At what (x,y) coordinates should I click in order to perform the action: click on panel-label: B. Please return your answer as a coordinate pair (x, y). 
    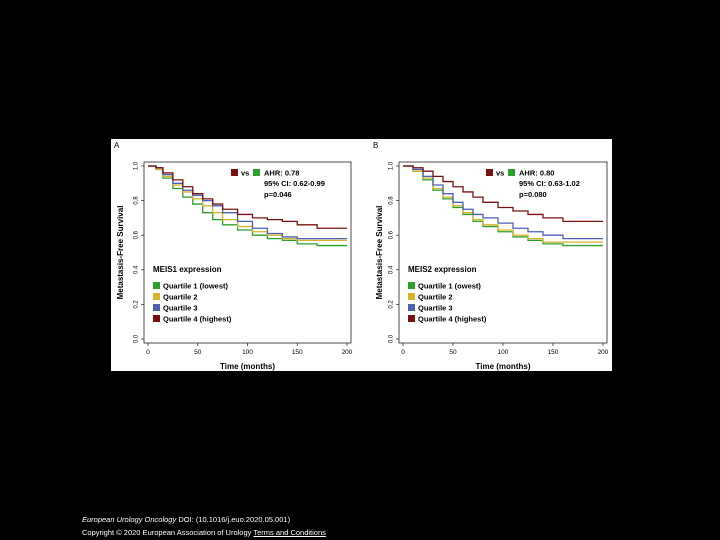
    Looking at the image, I should click on (375, 145).